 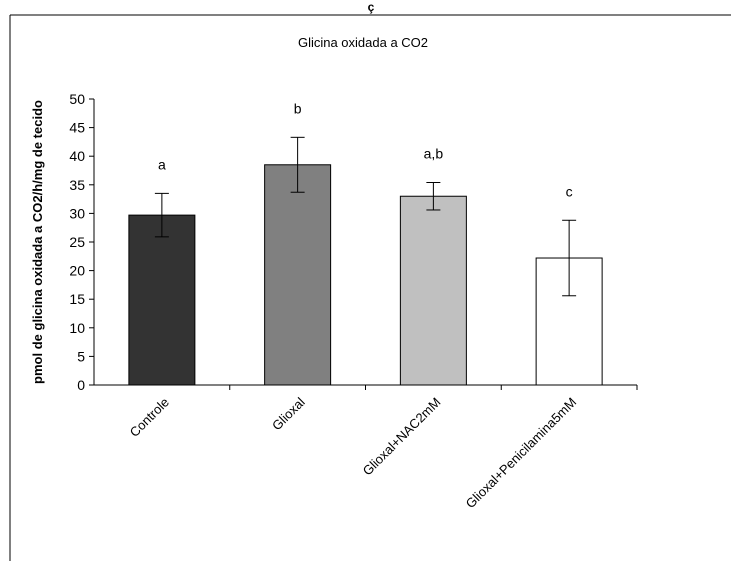 I want to click on chart-title: Glicina oxidada a CO2, so click(x=363, y=42).